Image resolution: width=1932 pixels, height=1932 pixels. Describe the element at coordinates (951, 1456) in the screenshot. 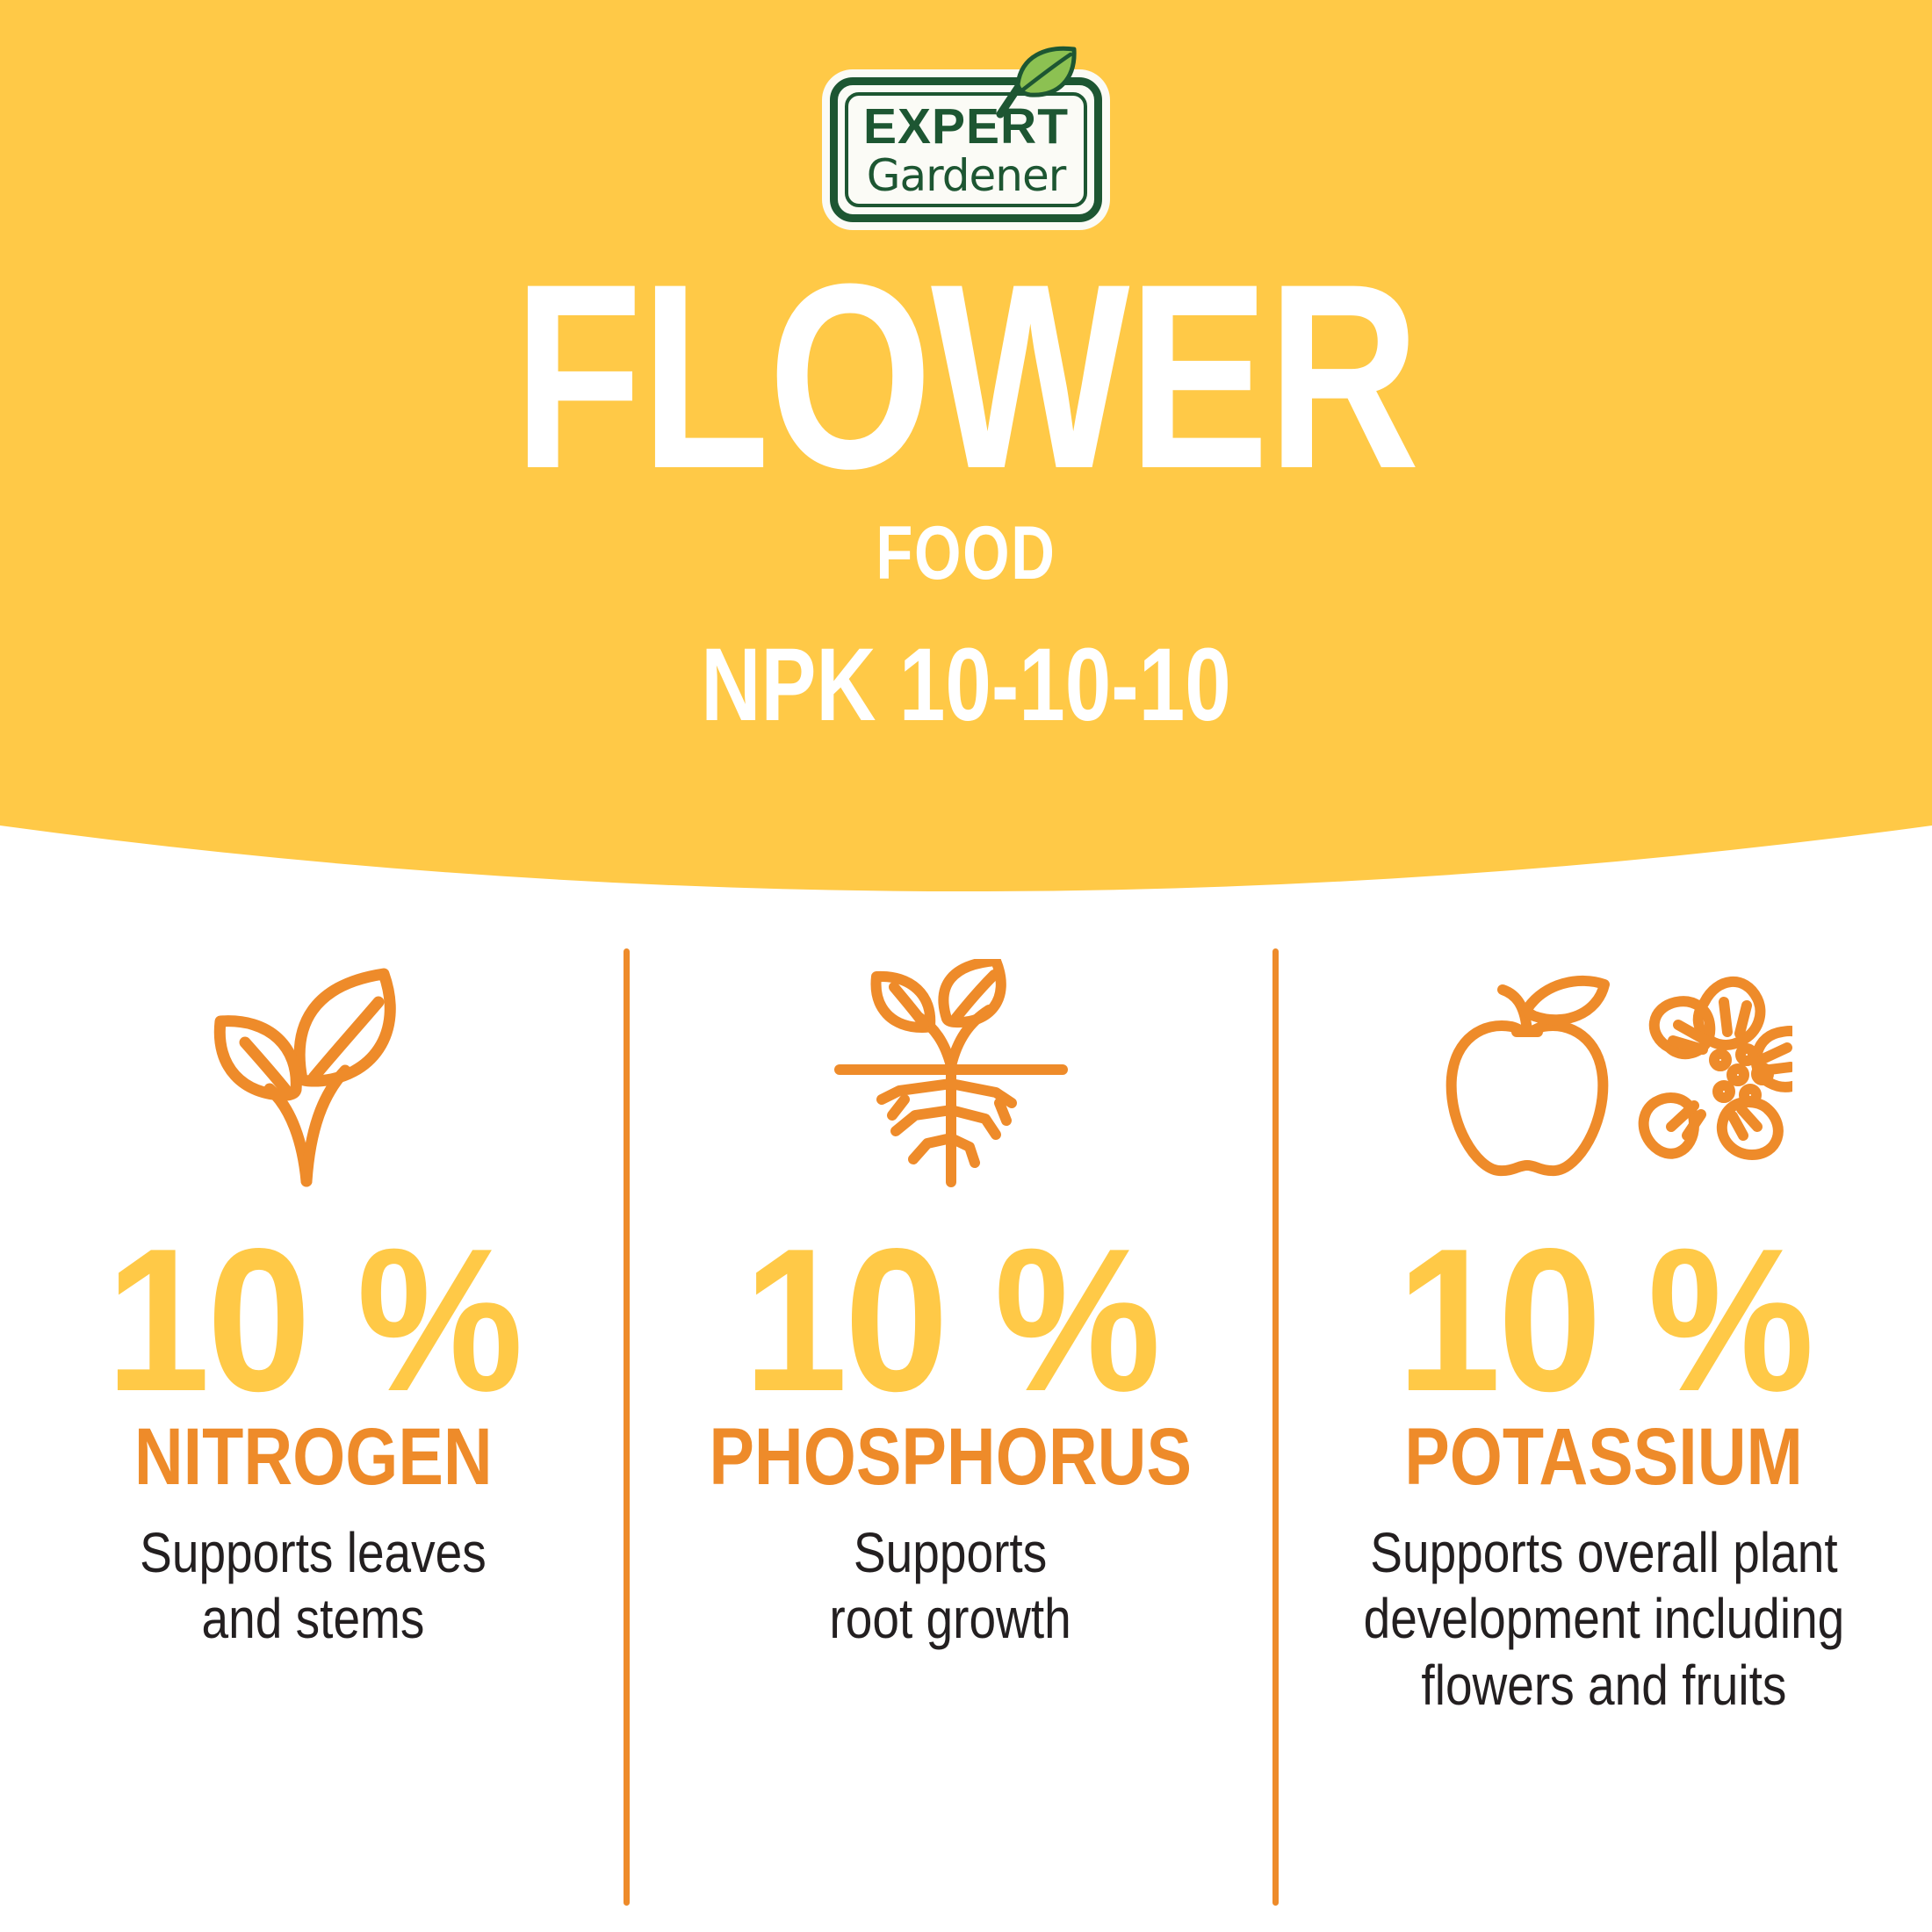

I see `phosphorus-label: PHOSPHORUS` at that location.